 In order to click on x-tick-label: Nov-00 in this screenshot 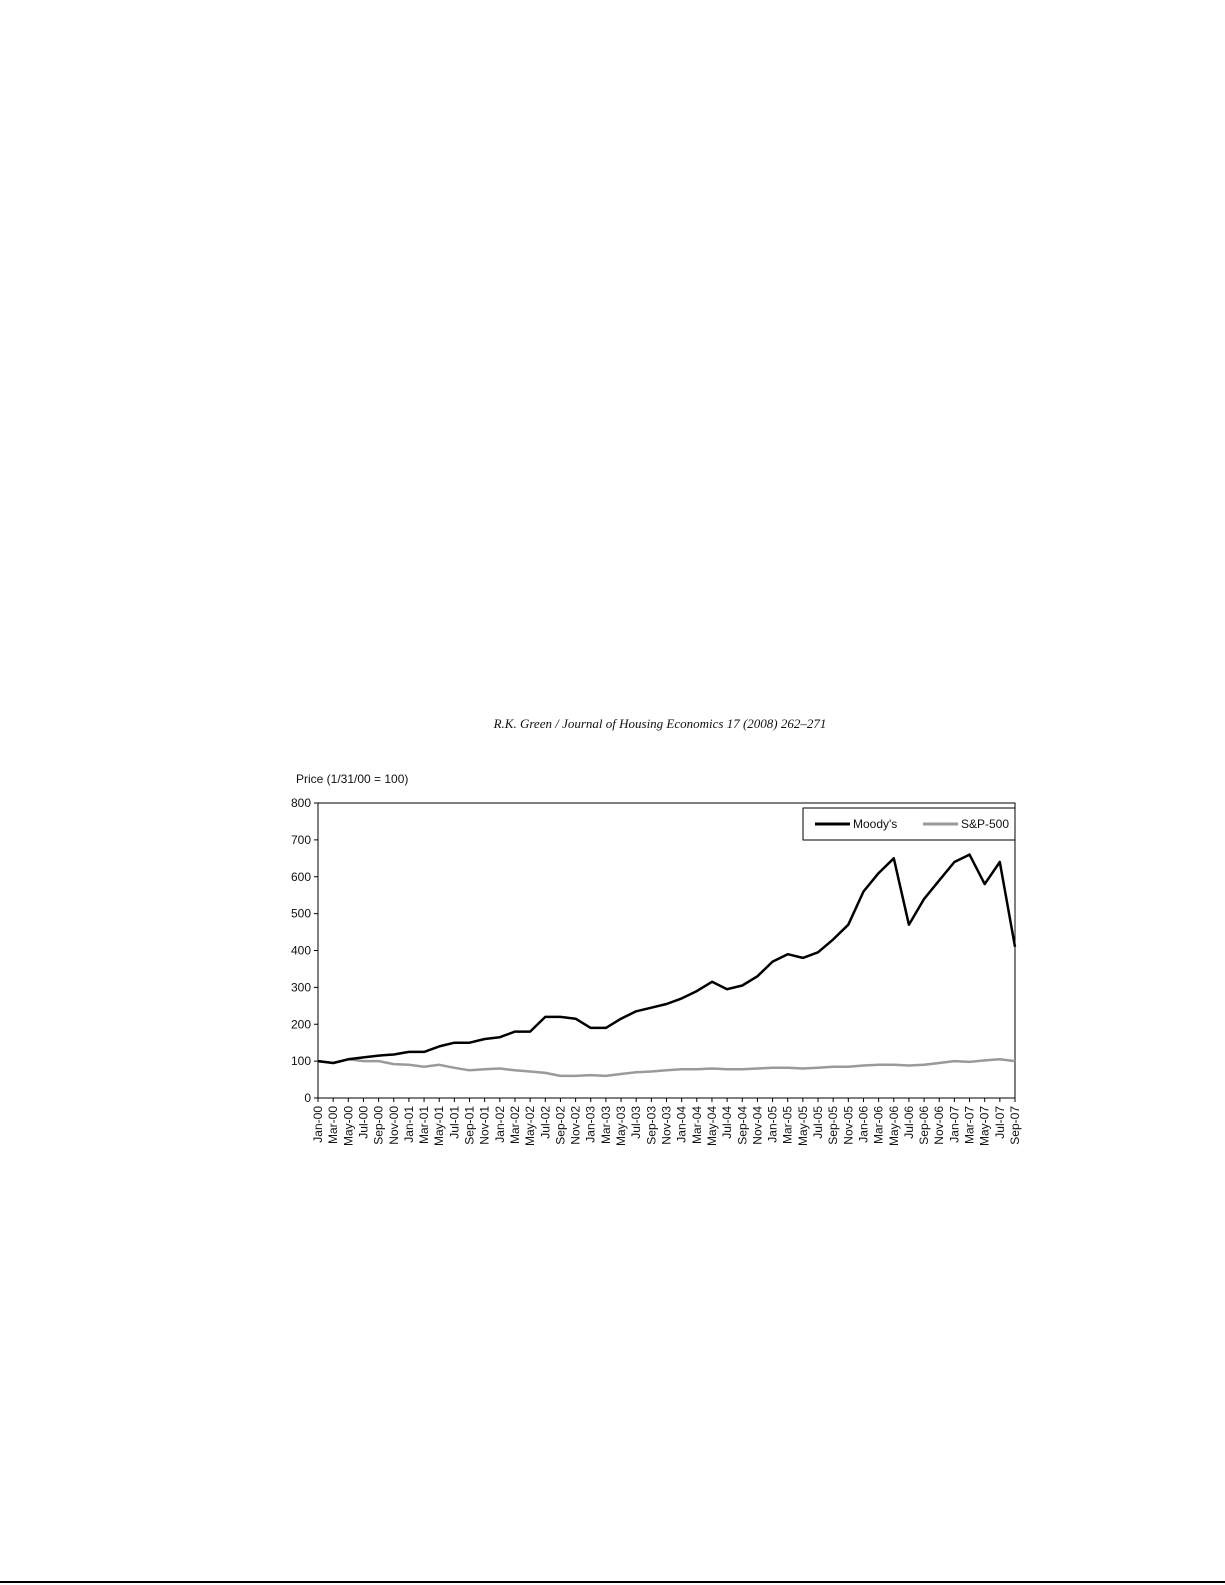, I will do `click(394, 1125)`.